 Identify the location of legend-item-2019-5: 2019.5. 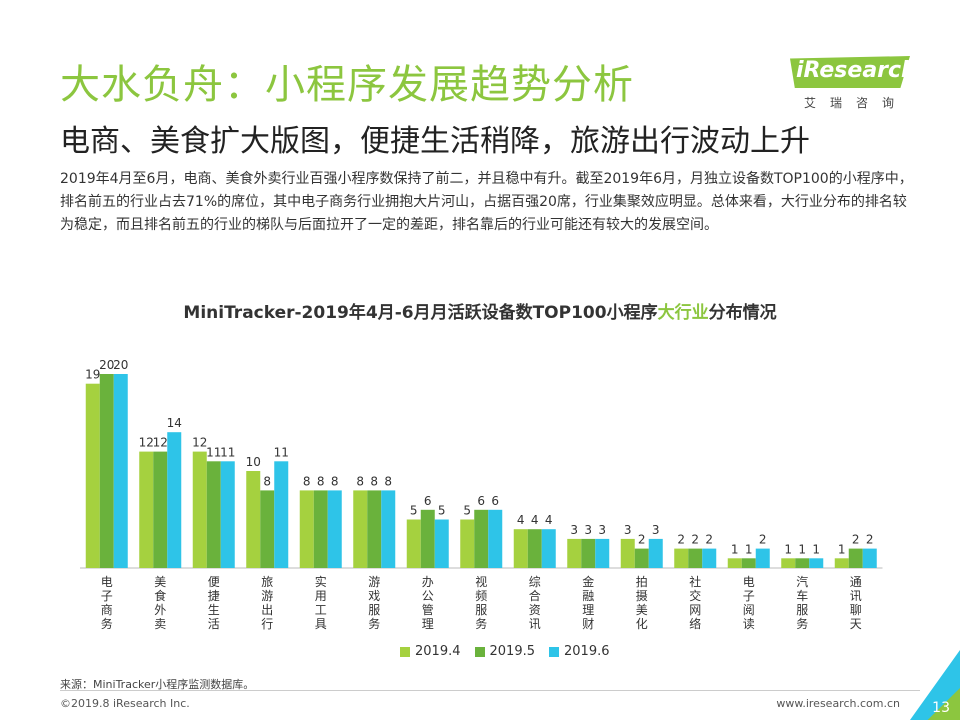
(505, 651).